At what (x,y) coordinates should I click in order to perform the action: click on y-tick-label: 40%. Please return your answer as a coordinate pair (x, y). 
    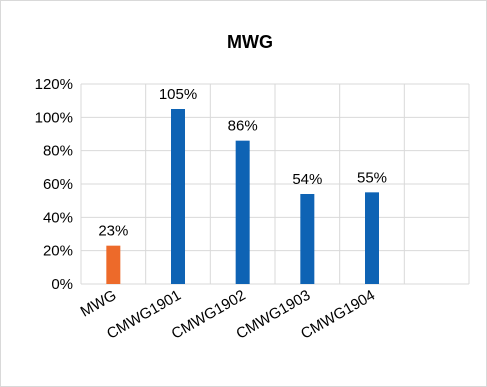
    Looking at the image, I should click on (58, 217).